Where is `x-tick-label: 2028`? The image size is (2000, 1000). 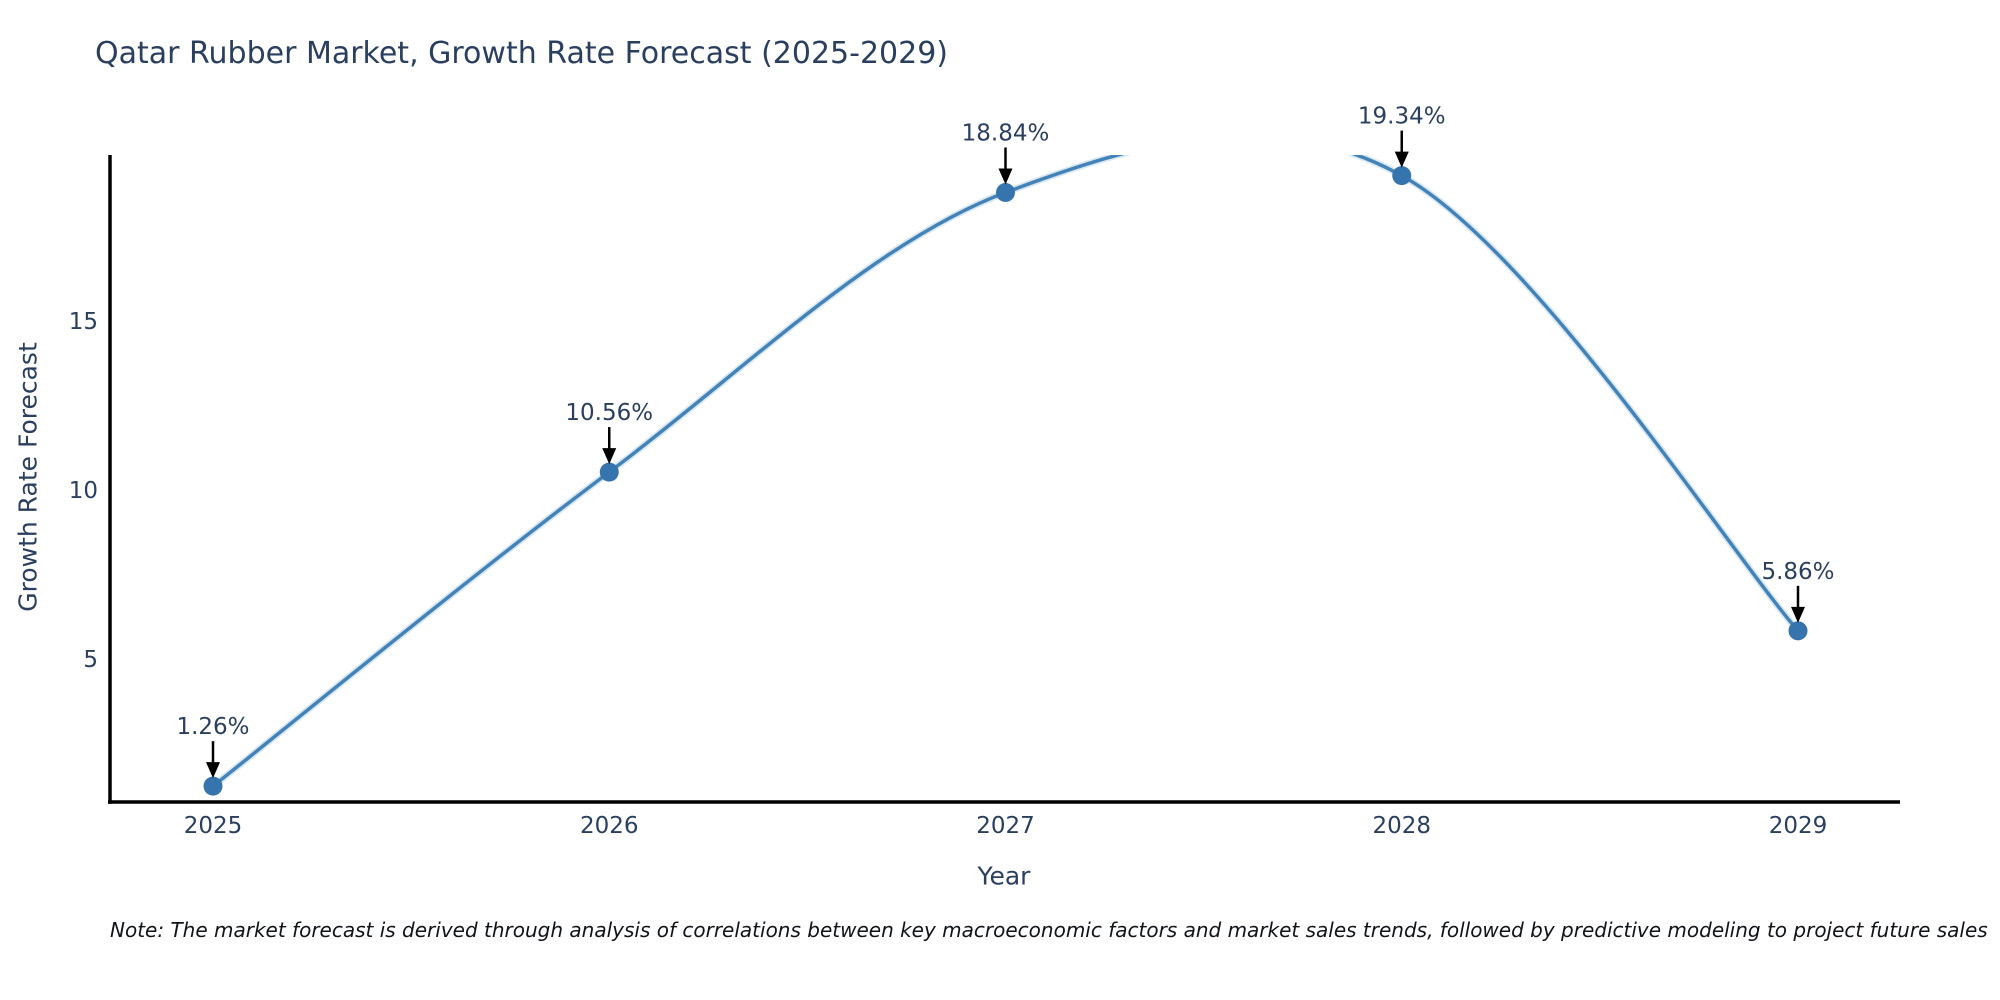 x-tick-label: 2028 is located at coordinates (1401, 826).